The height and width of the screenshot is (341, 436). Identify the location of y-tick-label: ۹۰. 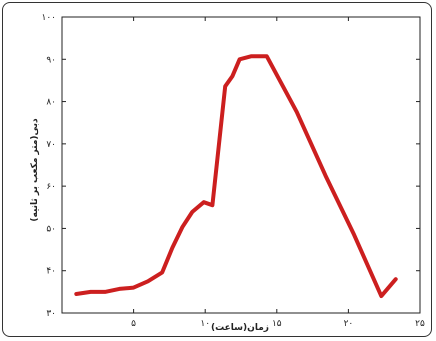
(51, 60).